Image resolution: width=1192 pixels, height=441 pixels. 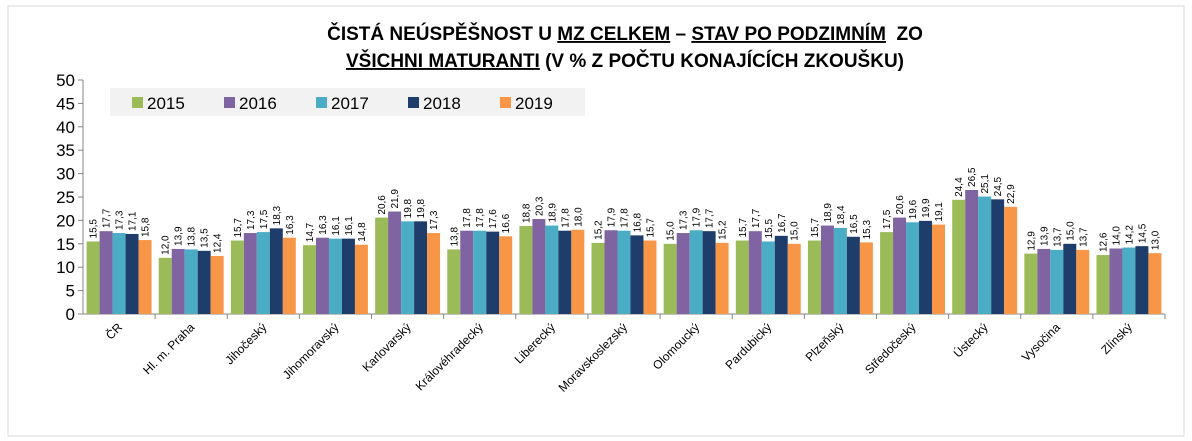 I want to click on value-label: 19,1, so click(x=939, y=212).